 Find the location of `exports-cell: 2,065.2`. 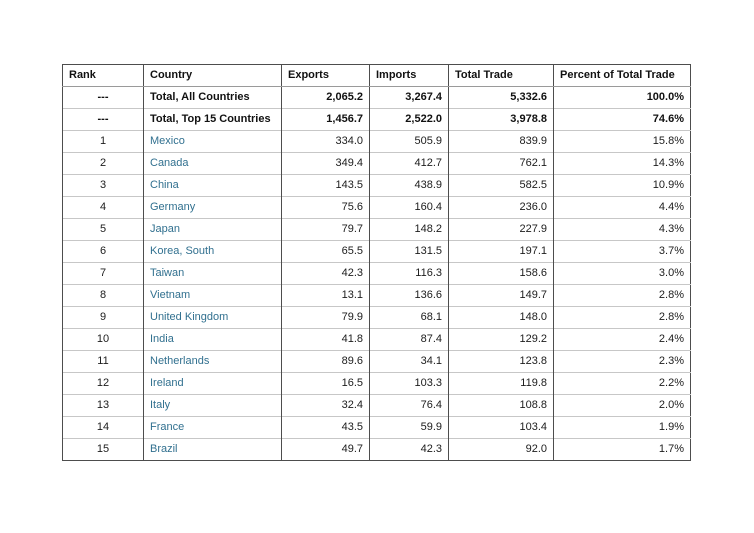

exports-cell: 2,065.2 is located at coordinates (325, 97).